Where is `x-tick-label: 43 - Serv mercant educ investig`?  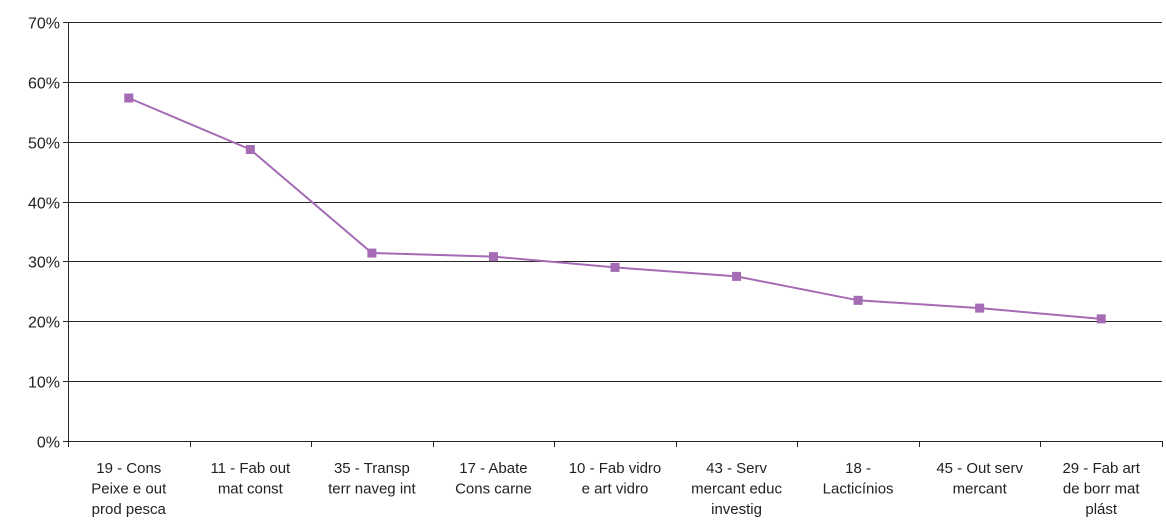
x-tick-label: 43 - Serv mercant educ investig is located at coordinates (736, 489).